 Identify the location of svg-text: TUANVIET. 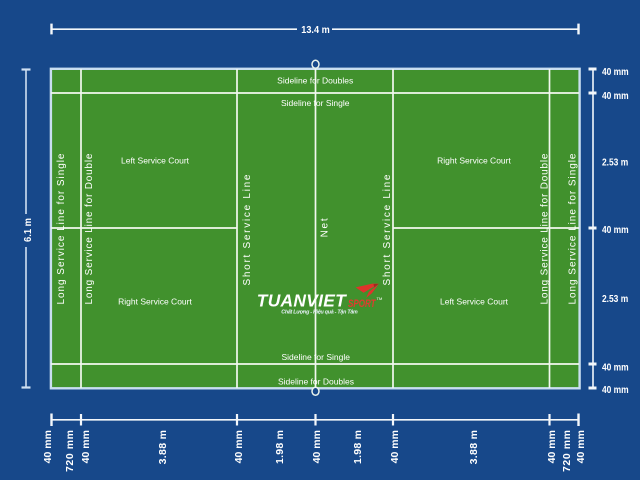
(302, 301).